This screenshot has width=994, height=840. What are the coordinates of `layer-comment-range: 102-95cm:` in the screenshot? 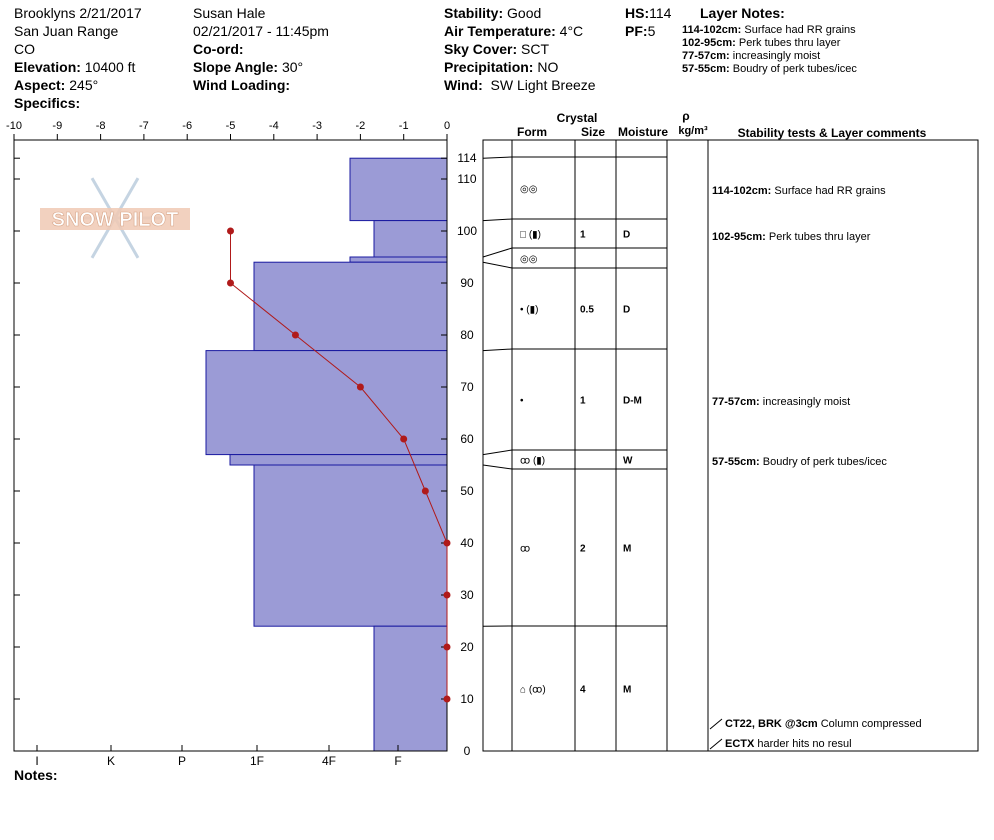 It's located at (739, 237).